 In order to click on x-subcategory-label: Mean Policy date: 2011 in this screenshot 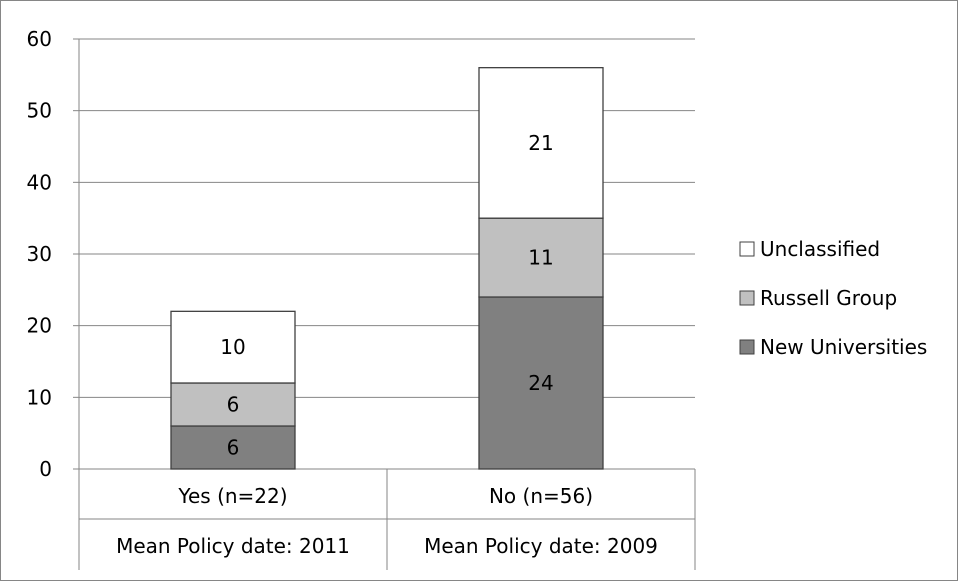, I will do `click(233, 546)`.